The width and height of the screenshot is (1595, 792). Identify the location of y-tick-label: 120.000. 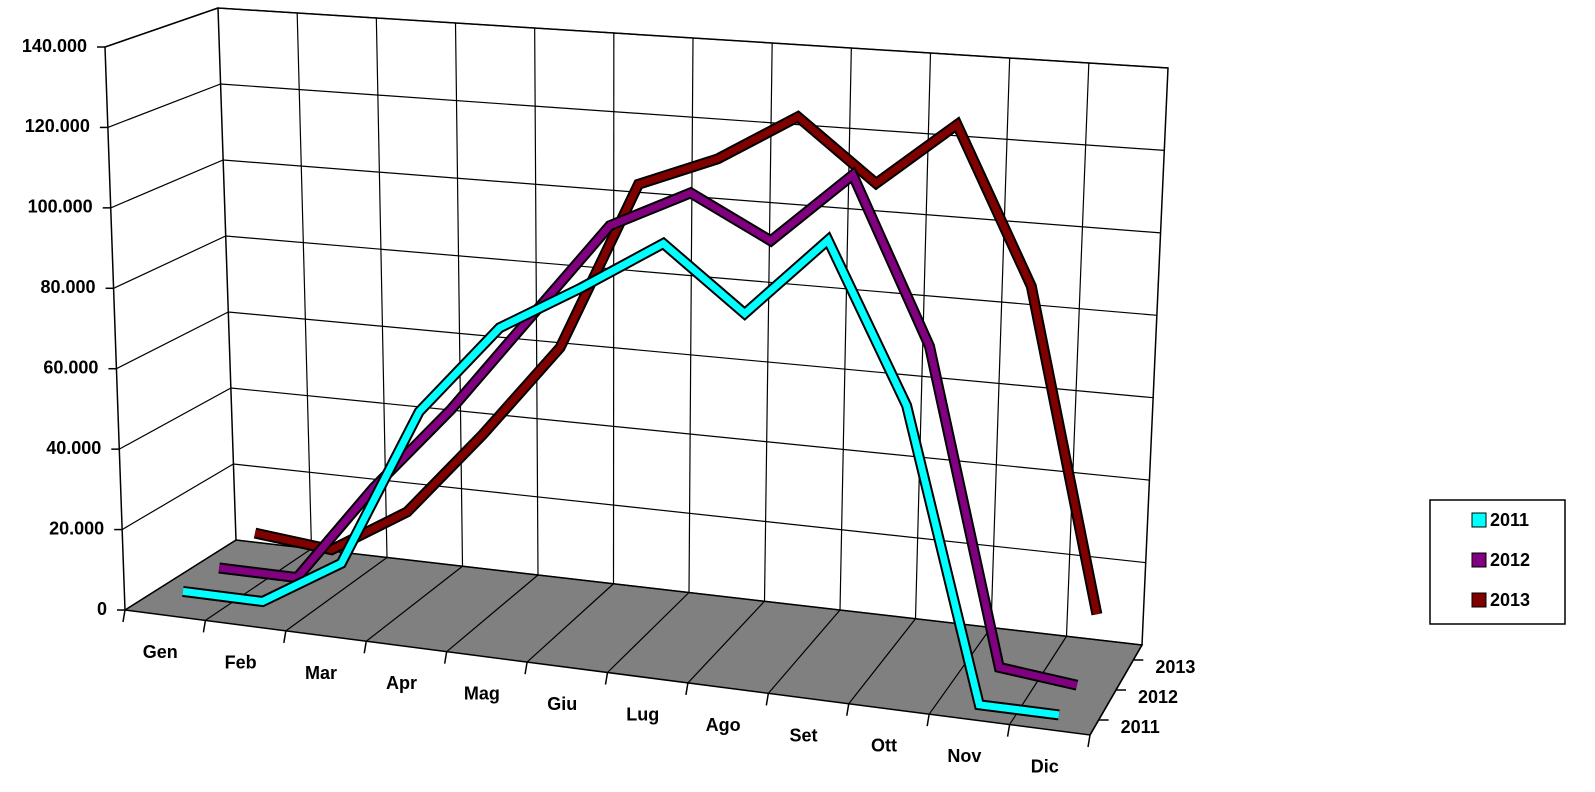
(57, 126).